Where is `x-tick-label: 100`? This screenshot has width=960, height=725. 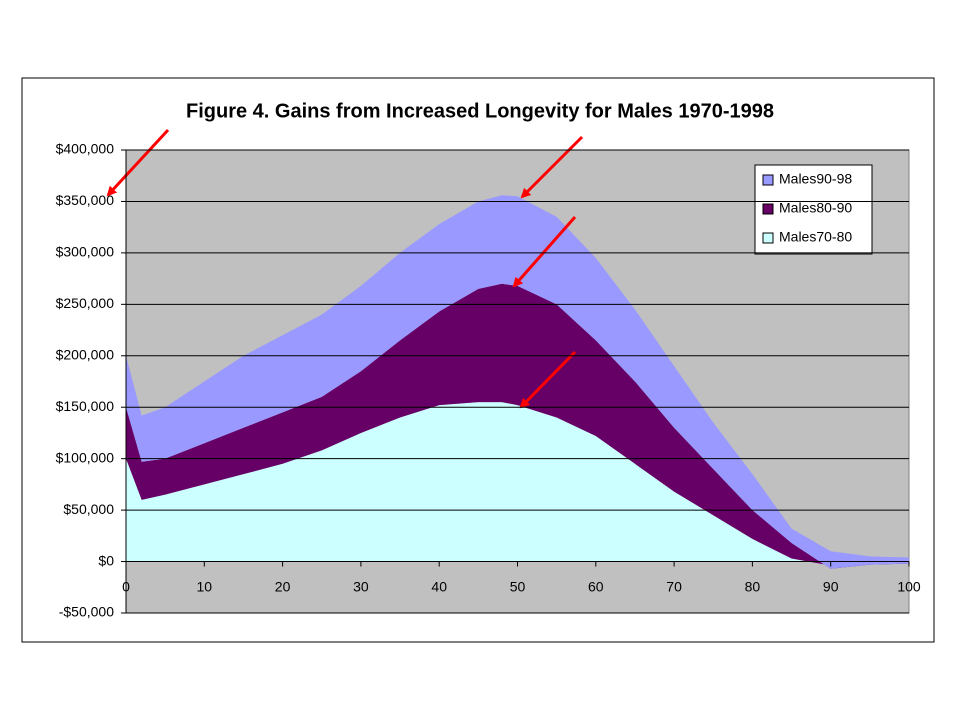
x-tick-label: 100 is located at coordinates (909, 586).